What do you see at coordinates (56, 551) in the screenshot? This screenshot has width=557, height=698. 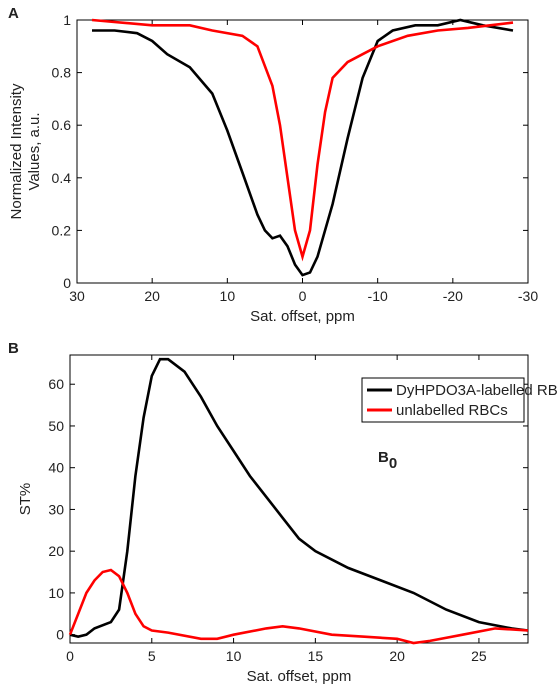 I see `y-tick-label: 20` at bounding box center [56, 551].